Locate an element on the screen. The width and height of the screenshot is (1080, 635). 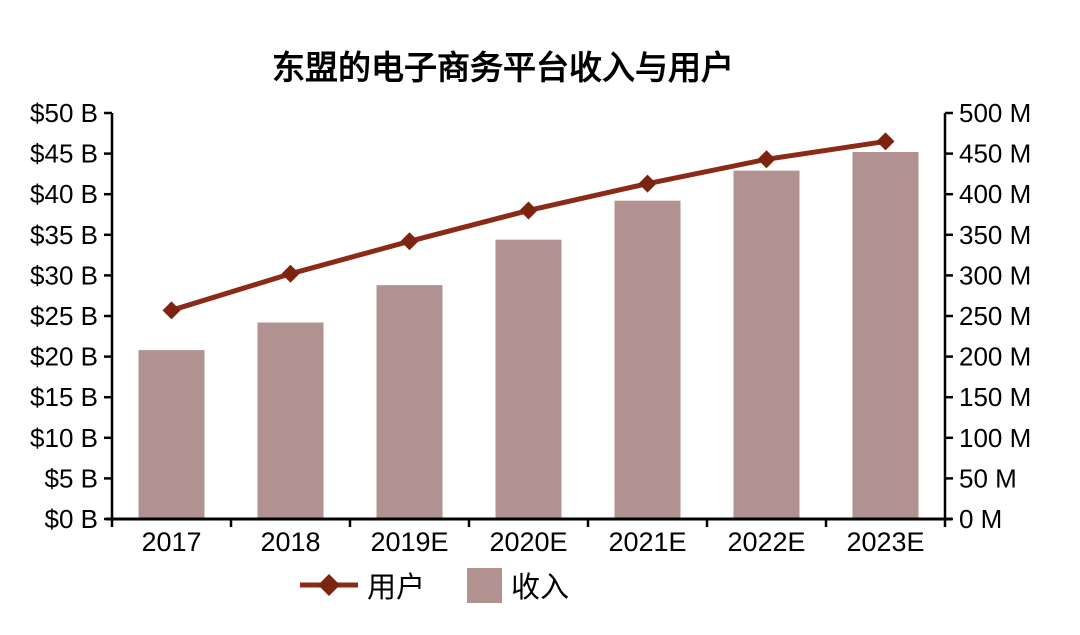
bar-2018 is located at coordinates (290, 420).